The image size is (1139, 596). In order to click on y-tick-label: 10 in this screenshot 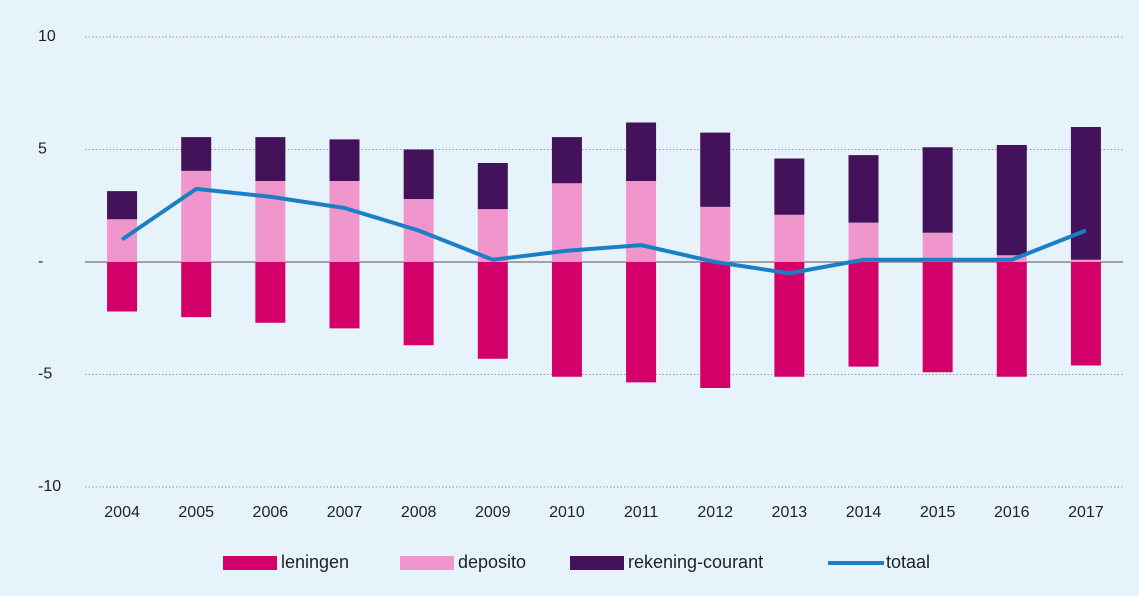, I will do `click(47, 36)`.